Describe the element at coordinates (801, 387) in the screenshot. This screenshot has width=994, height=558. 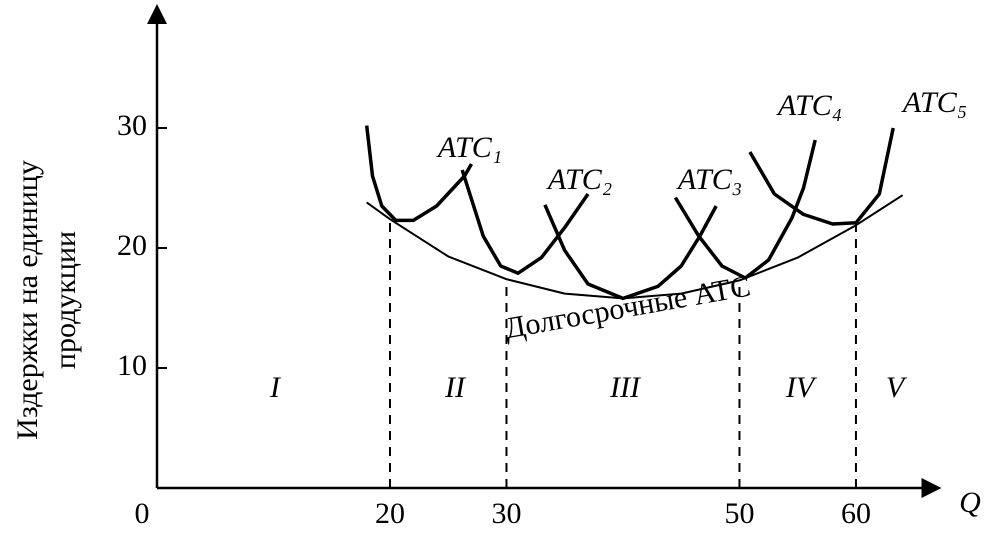
I see `region-label: IV` at that location.